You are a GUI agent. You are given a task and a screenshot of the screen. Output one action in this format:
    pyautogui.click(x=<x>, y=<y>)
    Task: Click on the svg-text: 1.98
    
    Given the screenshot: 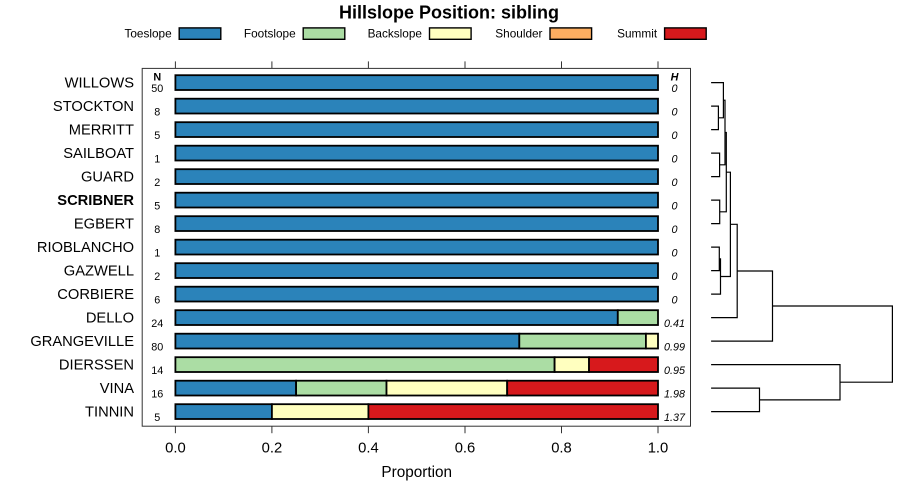 What is the action you would take?
    pyautogui.click(x=674, y=394)
    